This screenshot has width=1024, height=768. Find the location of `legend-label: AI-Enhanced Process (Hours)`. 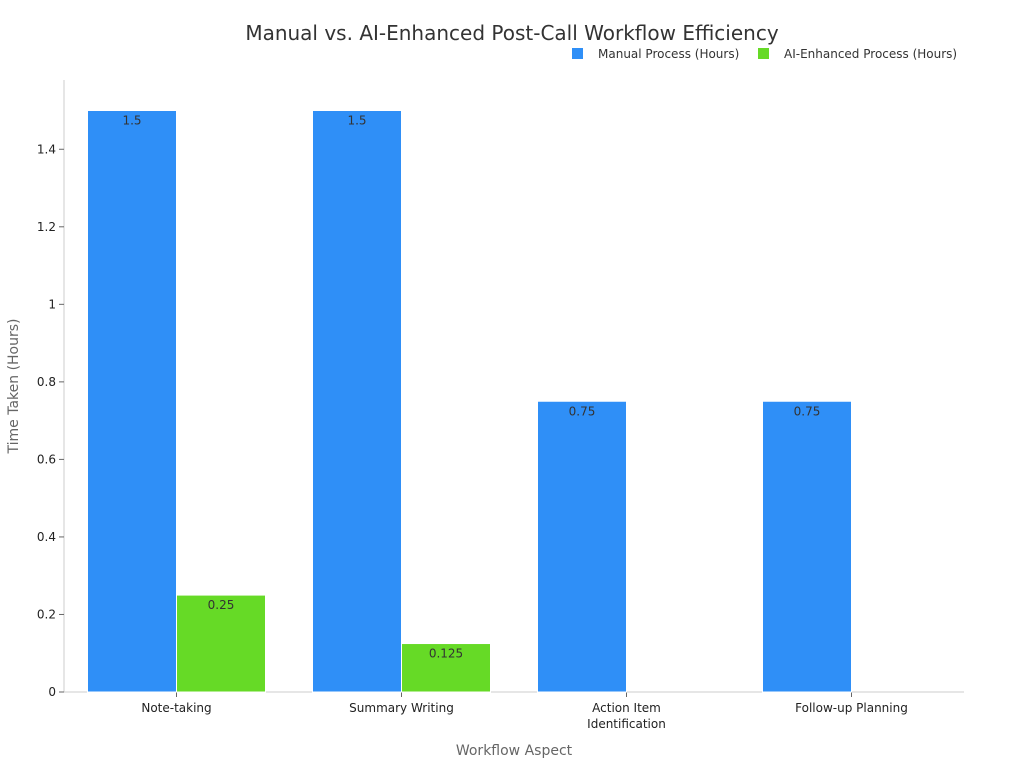

legend-label: AI-Enhanced Process (Hours) is located at coordinates (870, 54).